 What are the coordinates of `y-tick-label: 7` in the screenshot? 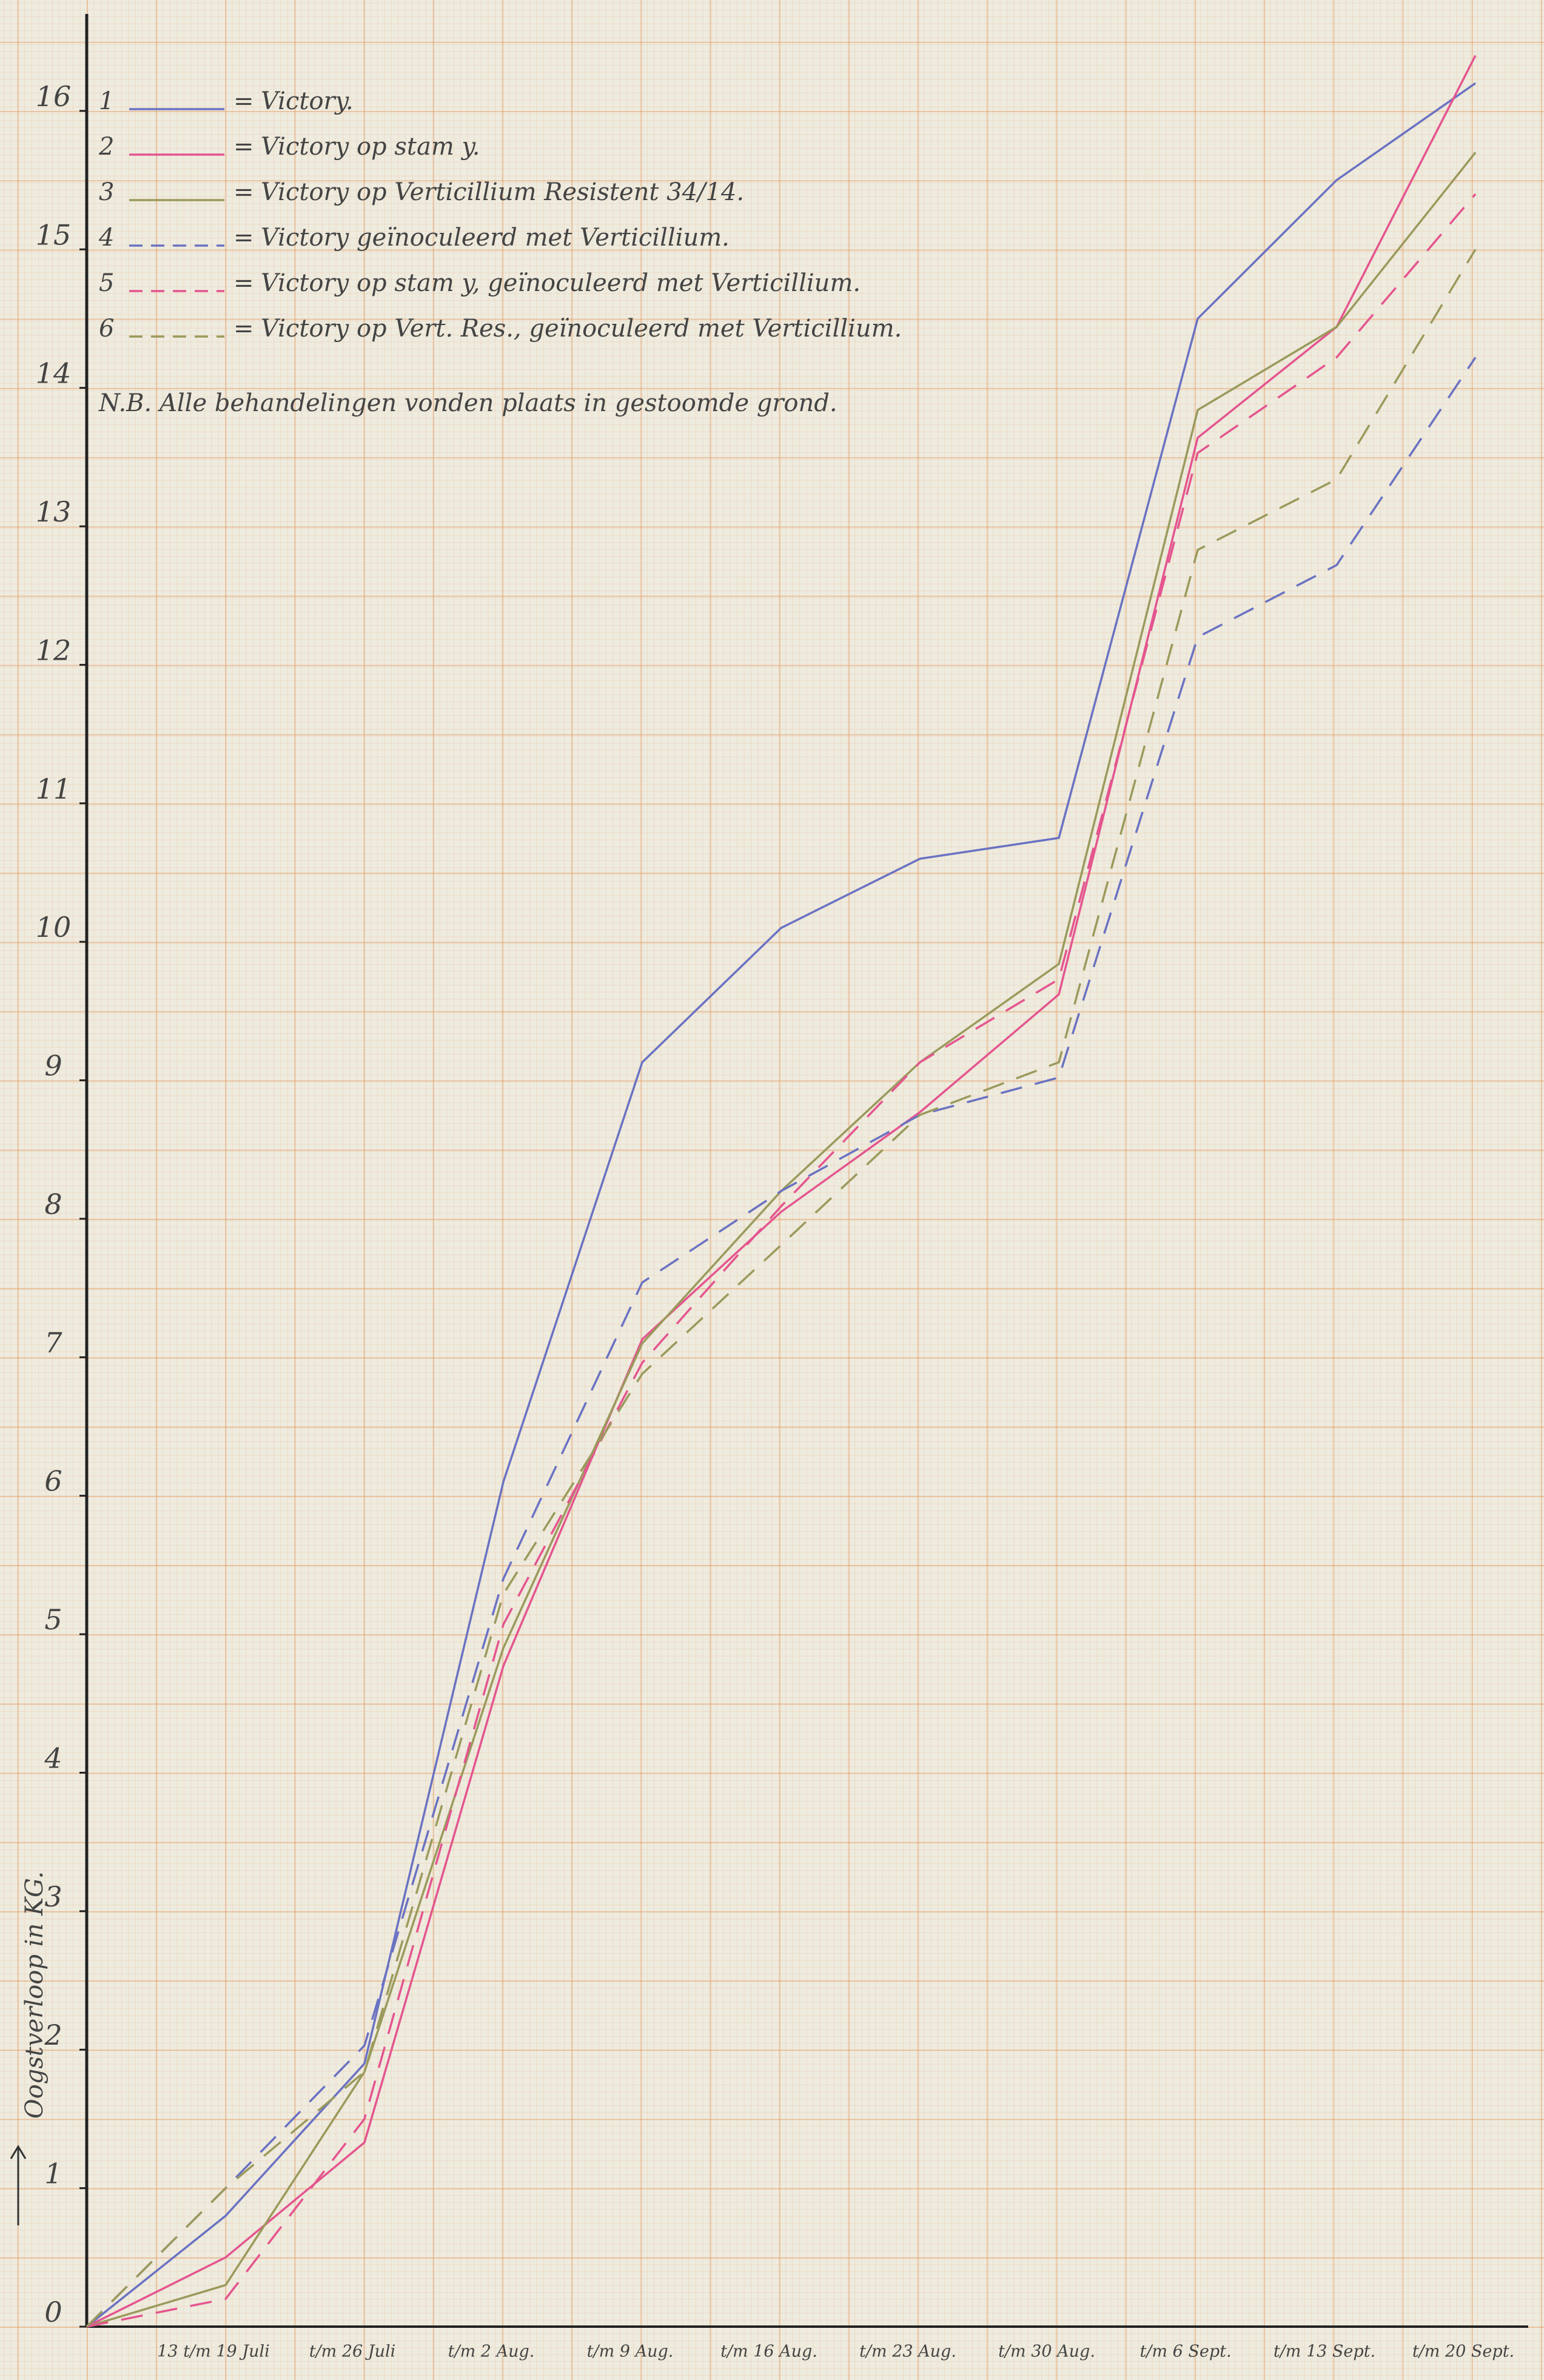 It's located at (53, 1342).